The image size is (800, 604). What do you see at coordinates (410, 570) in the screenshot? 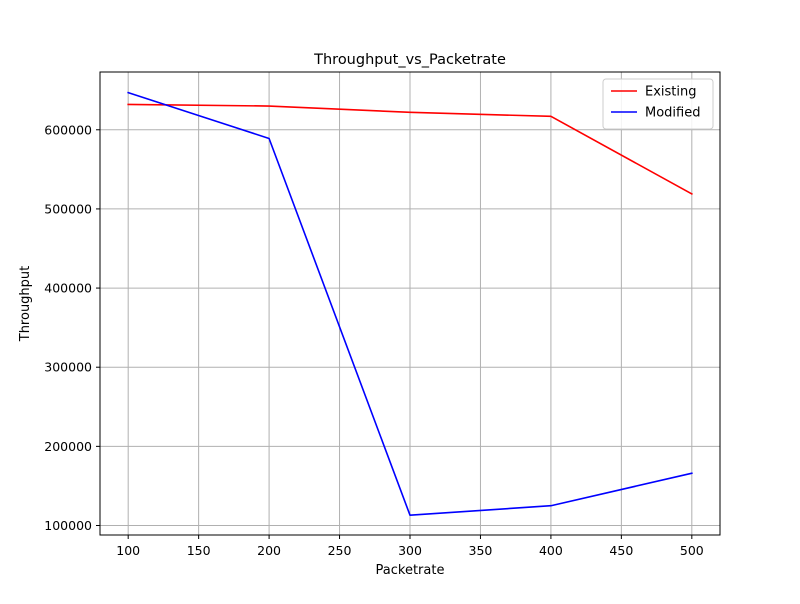
I see `x-axis-label: Packetrate` at bounding box center [410, 570].